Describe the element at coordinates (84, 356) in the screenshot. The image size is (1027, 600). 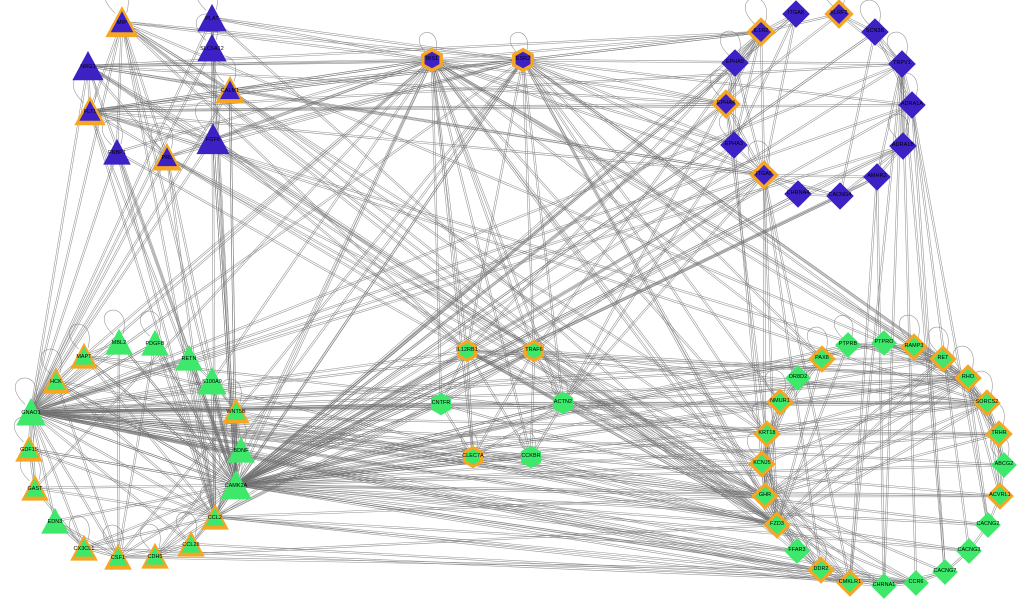
I see `graph-node-mapt: MAPT` at that location.